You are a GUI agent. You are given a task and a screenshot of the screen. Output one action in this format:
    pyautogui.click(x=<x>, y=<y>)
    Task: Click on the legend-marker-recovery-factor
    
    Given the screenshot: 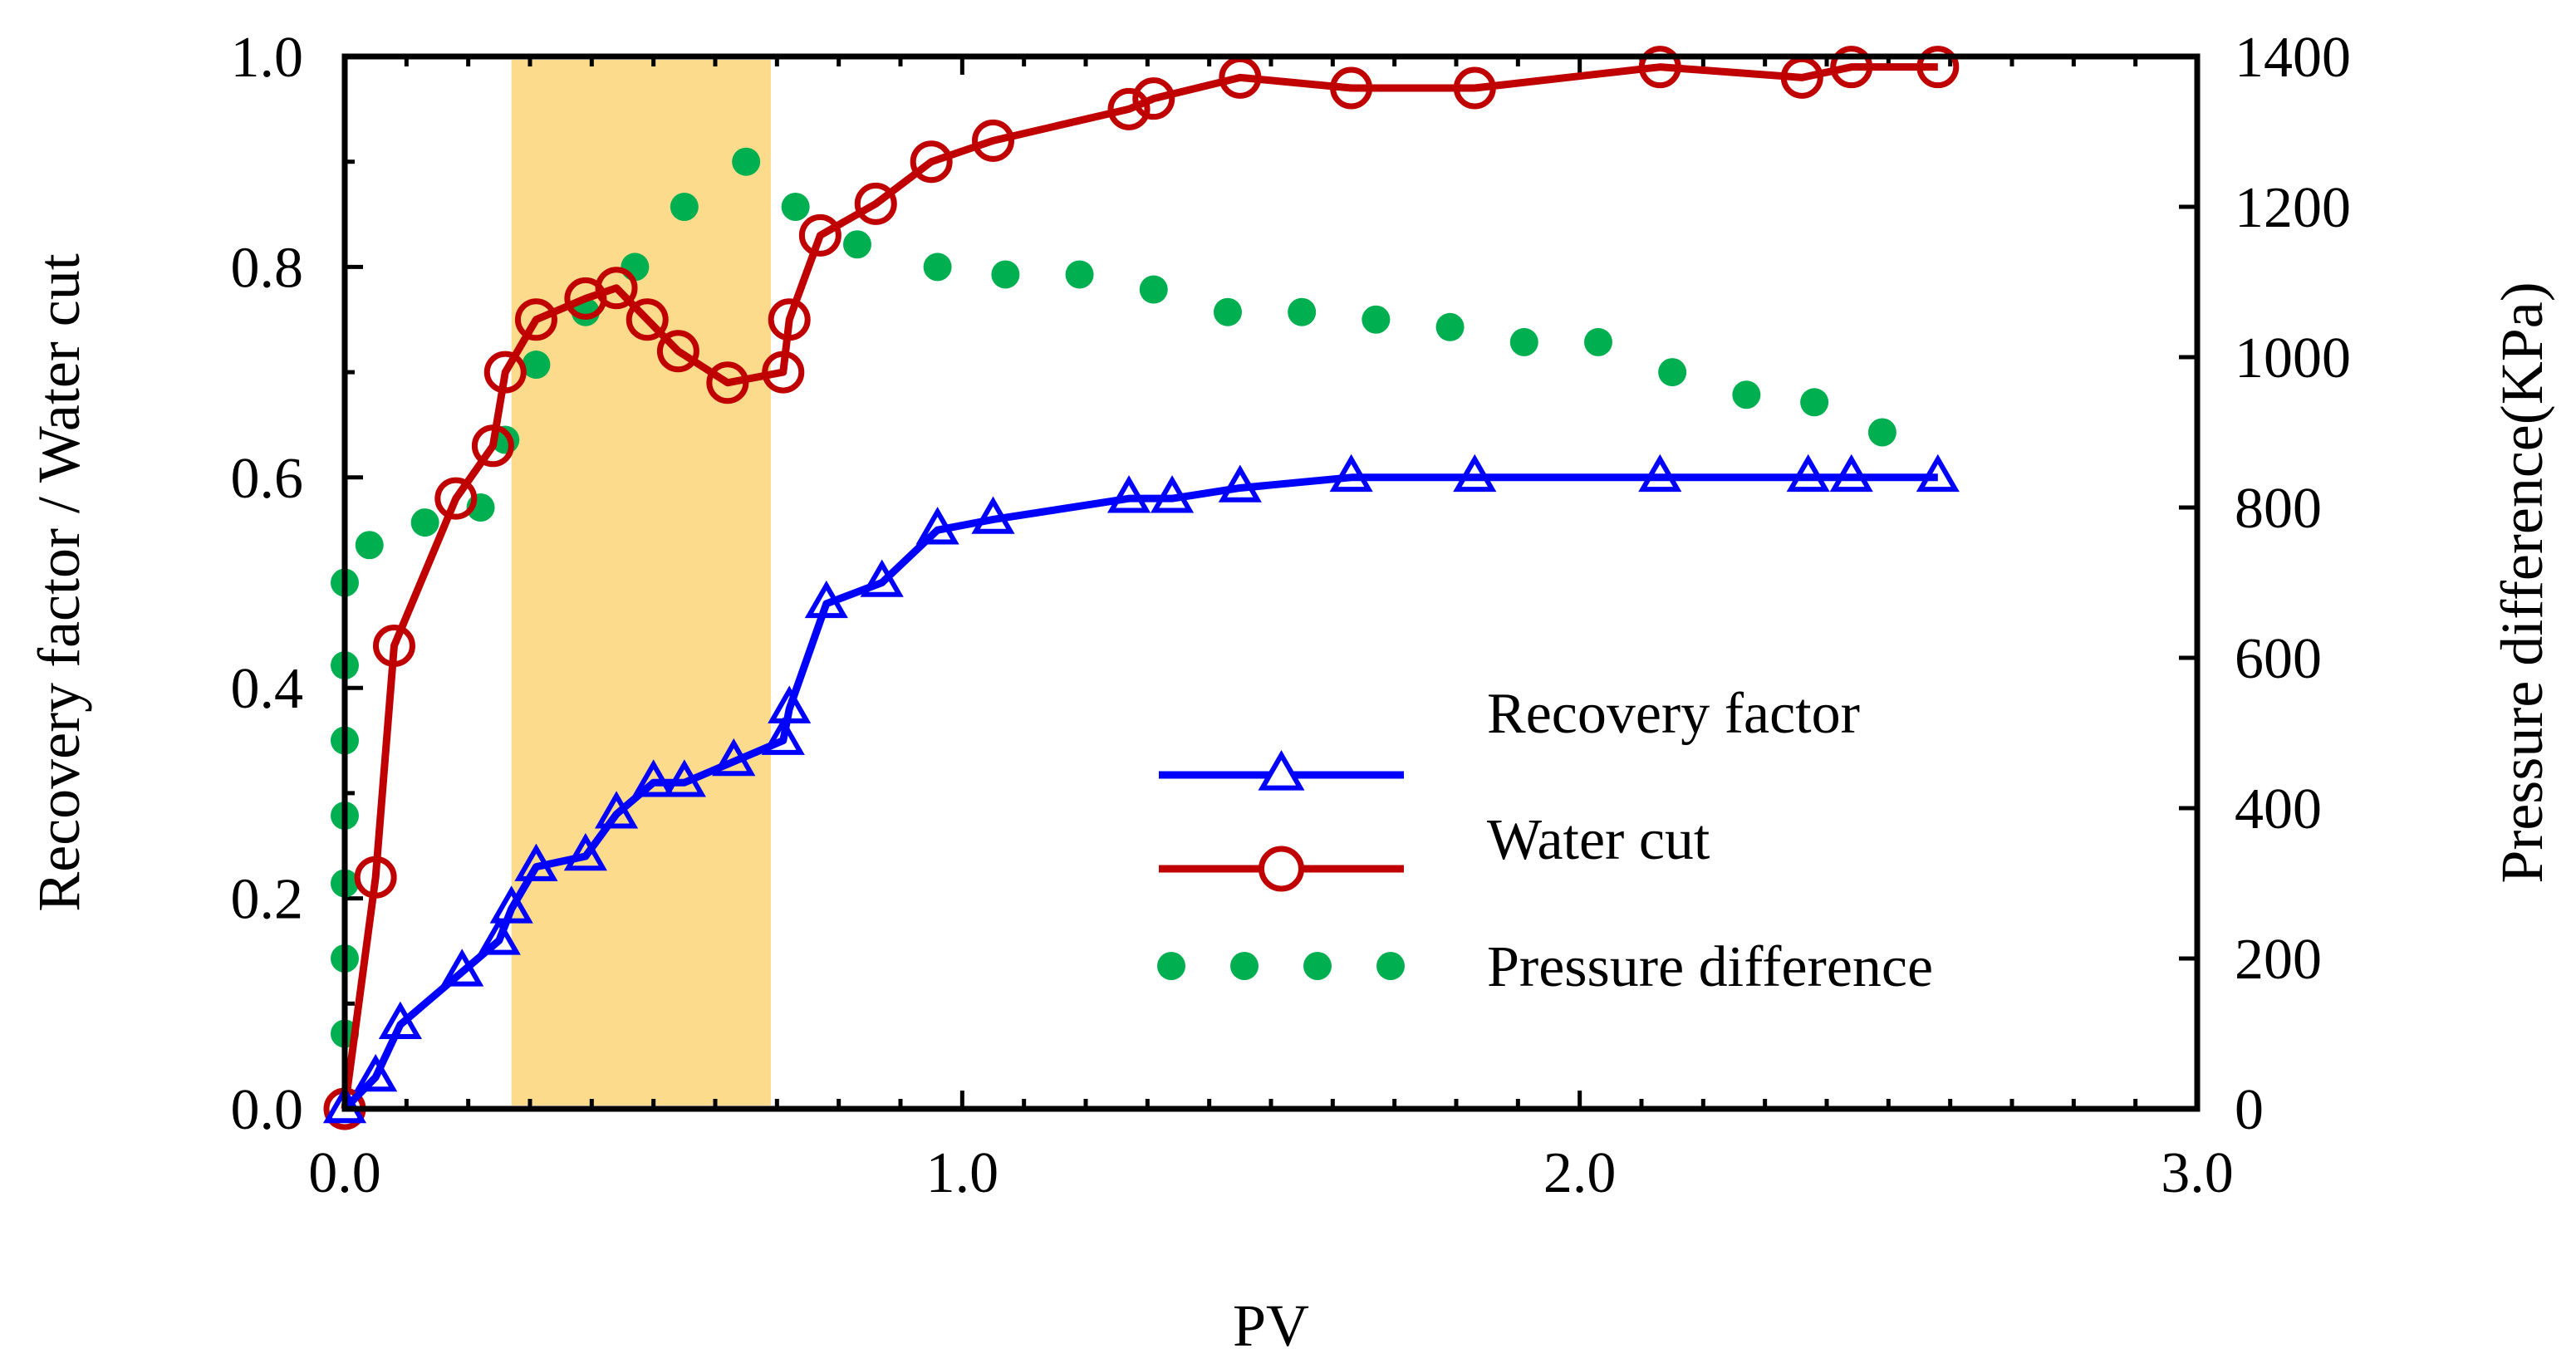 What is the action you would take?
    pyautogui.click(x=1281, y=770)
    